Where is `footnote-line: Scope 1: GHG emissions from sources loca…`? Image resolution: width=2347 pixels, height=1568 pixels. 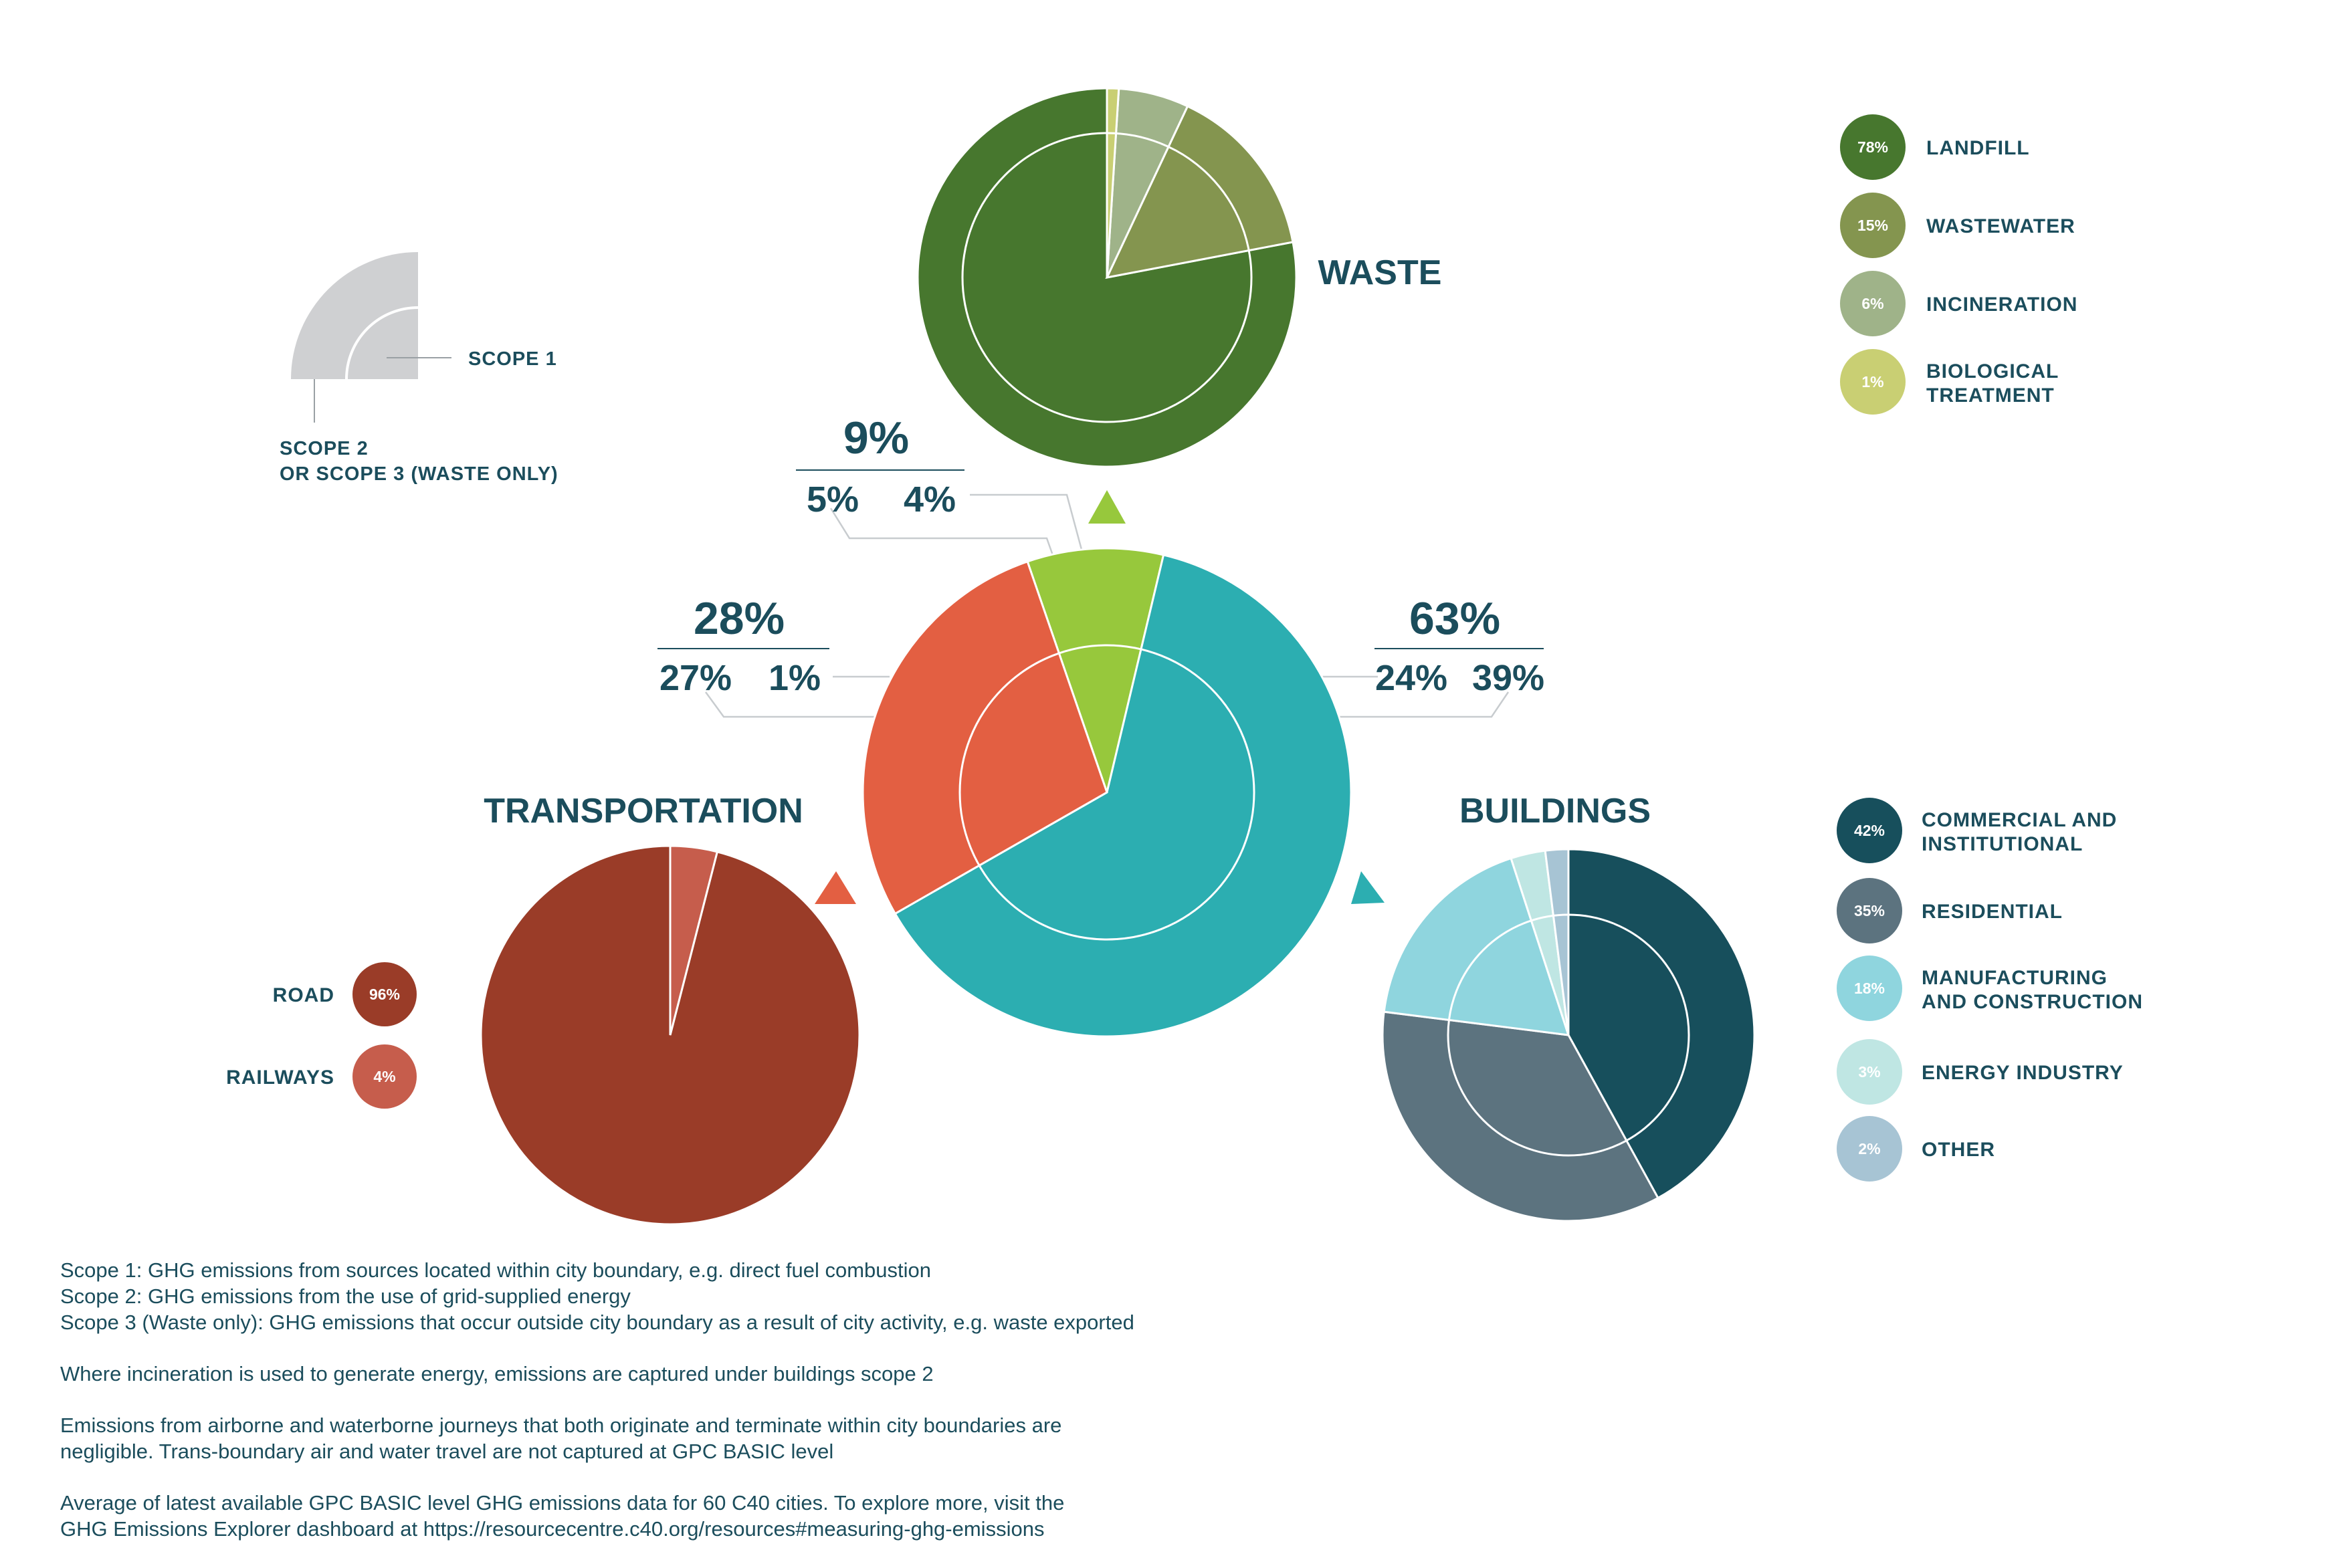
footnote-line: Scope 1: GHG emissions from sources loca… is located at coordinates (496, 1270).